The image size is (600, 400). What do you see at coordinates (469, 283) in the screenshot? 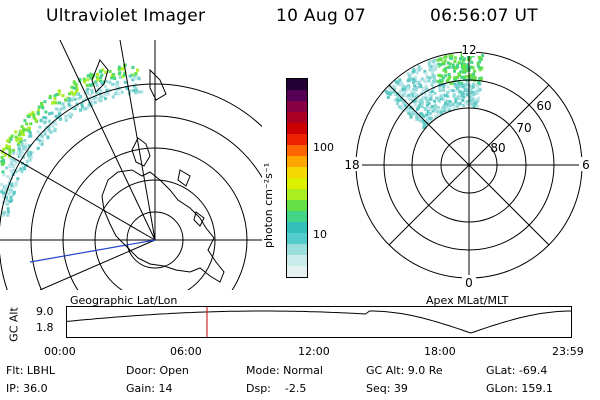
I see `mlt-label-0: 0` at bounding box center [469, 283].